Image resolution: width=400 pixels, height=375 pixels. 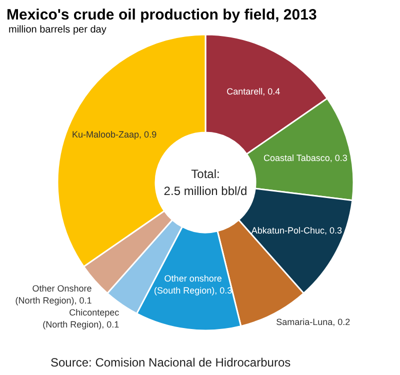 What do you see at coordinates (206, 182) in the screenshot?
I see `text: Total: 2.5 million bbl/d` at bounding box center [206, 182].